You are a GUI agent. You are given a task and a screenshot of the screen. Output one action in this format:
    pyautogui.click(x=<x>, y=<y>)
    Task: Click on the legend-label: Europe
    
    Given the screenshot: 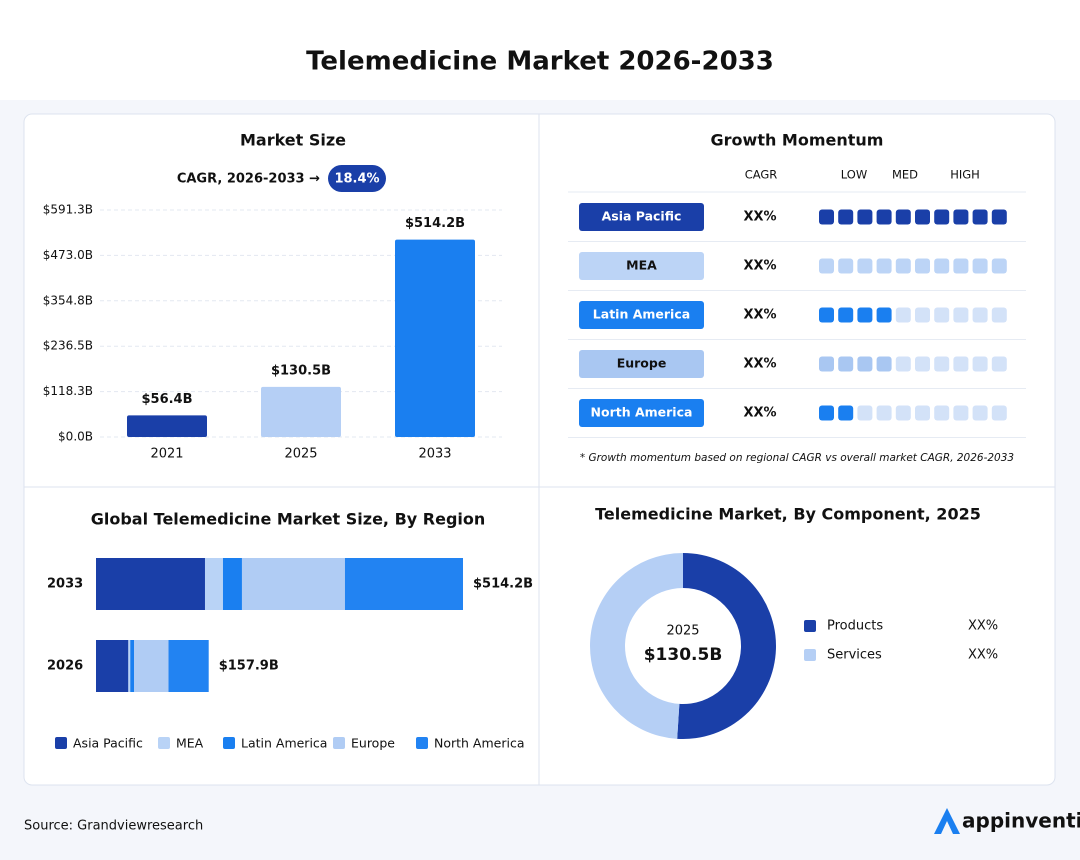 What is the action you would take?
    pyautogui.click(x=373, y=743)
    